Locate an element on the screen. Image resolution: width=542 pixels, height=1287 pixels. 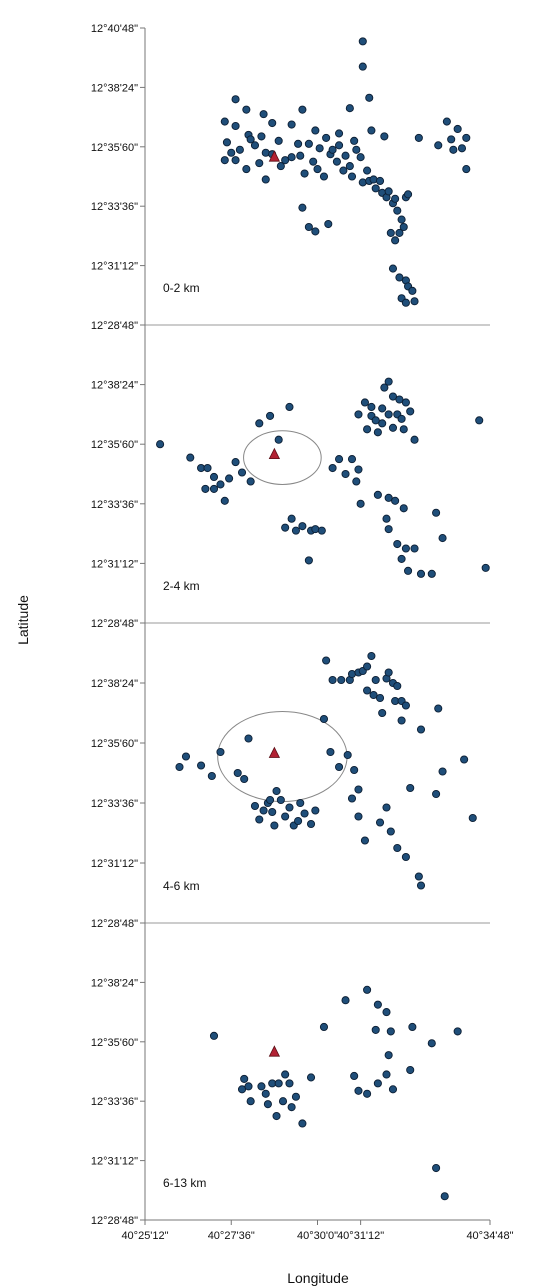
panel-label: 4-6 km is located at coordinates (181, 886).